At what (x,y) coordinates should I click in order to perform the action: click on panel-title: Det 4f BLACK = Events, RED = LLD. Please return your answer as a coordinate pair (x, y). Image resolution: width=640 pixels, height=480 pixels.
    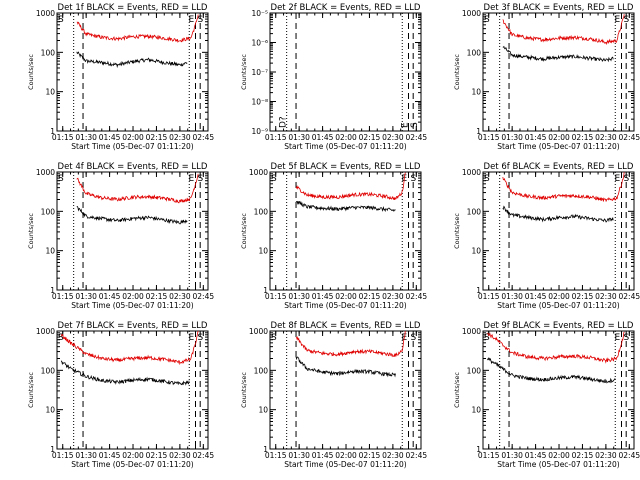
    Looking at the image, I should click on (133, 167).